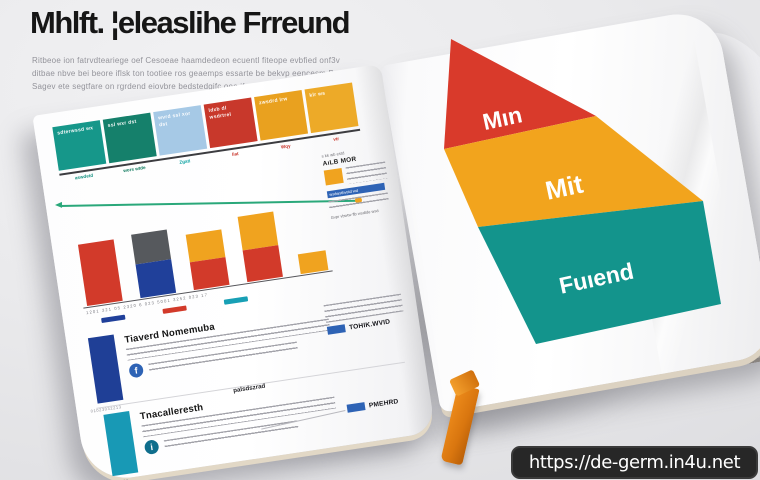 This screenshot has width=760, height=480. Describe the element at coordinates (230, 123) in the screenshot. I see `timeline-block: ldxb dl wsdrtrel` at that location.